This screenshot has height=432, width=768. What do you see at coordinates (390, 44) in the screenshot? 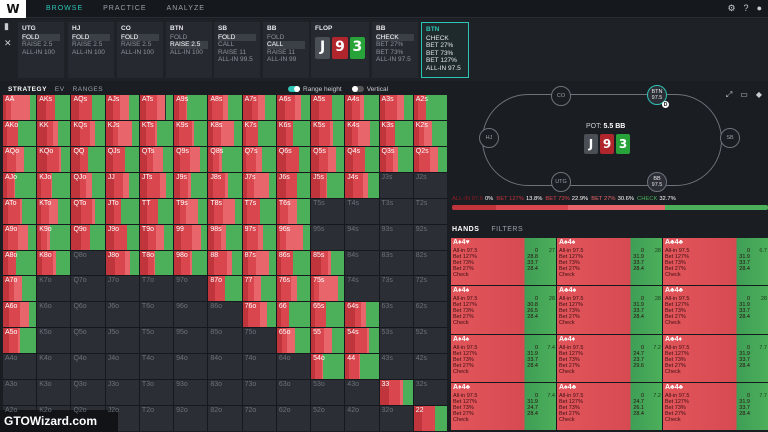
I see `bb-action-bet27: BET 27%` at bounding box center [390, 44].